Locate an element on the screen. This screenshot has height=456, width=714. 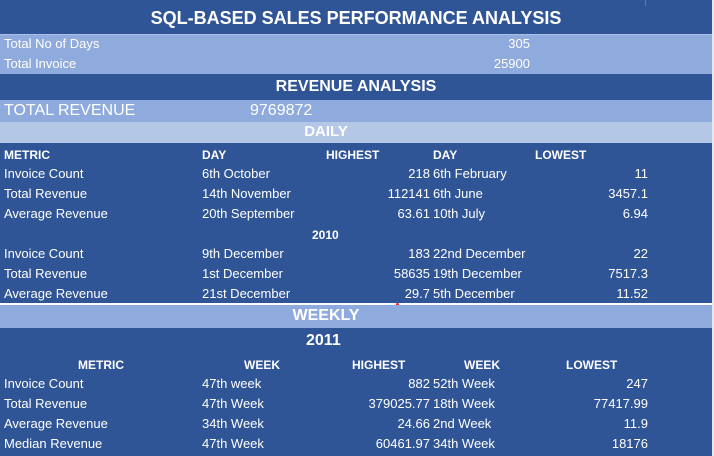
daily-col-day-high: DAY is located at coordinates (214, 155).